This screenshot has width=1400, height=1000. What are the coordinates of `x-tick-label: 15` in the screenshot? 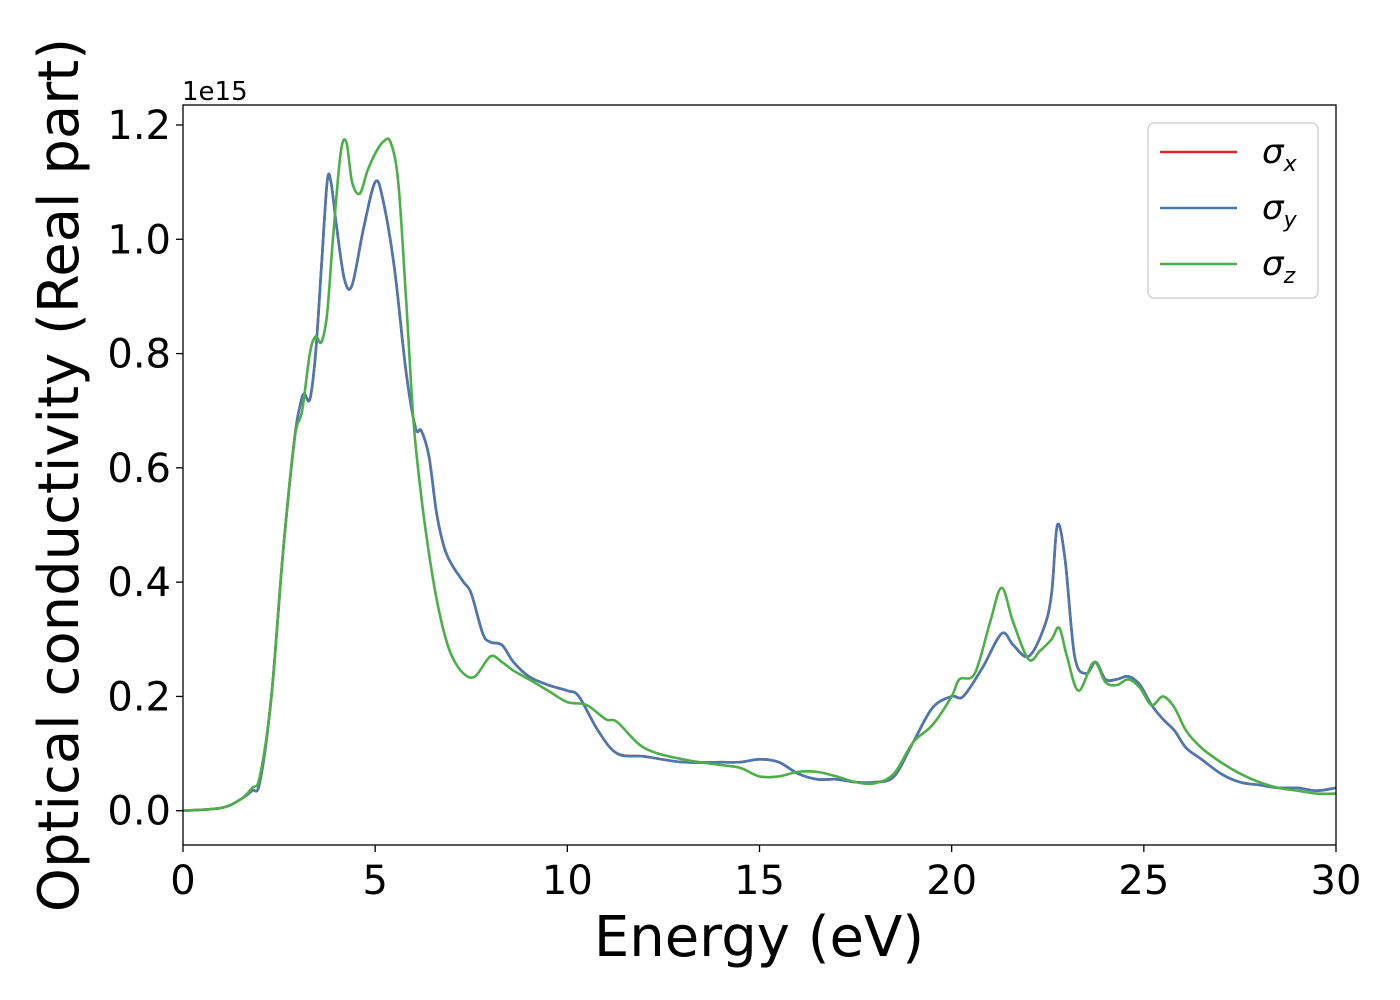 It's located at (759, 881).